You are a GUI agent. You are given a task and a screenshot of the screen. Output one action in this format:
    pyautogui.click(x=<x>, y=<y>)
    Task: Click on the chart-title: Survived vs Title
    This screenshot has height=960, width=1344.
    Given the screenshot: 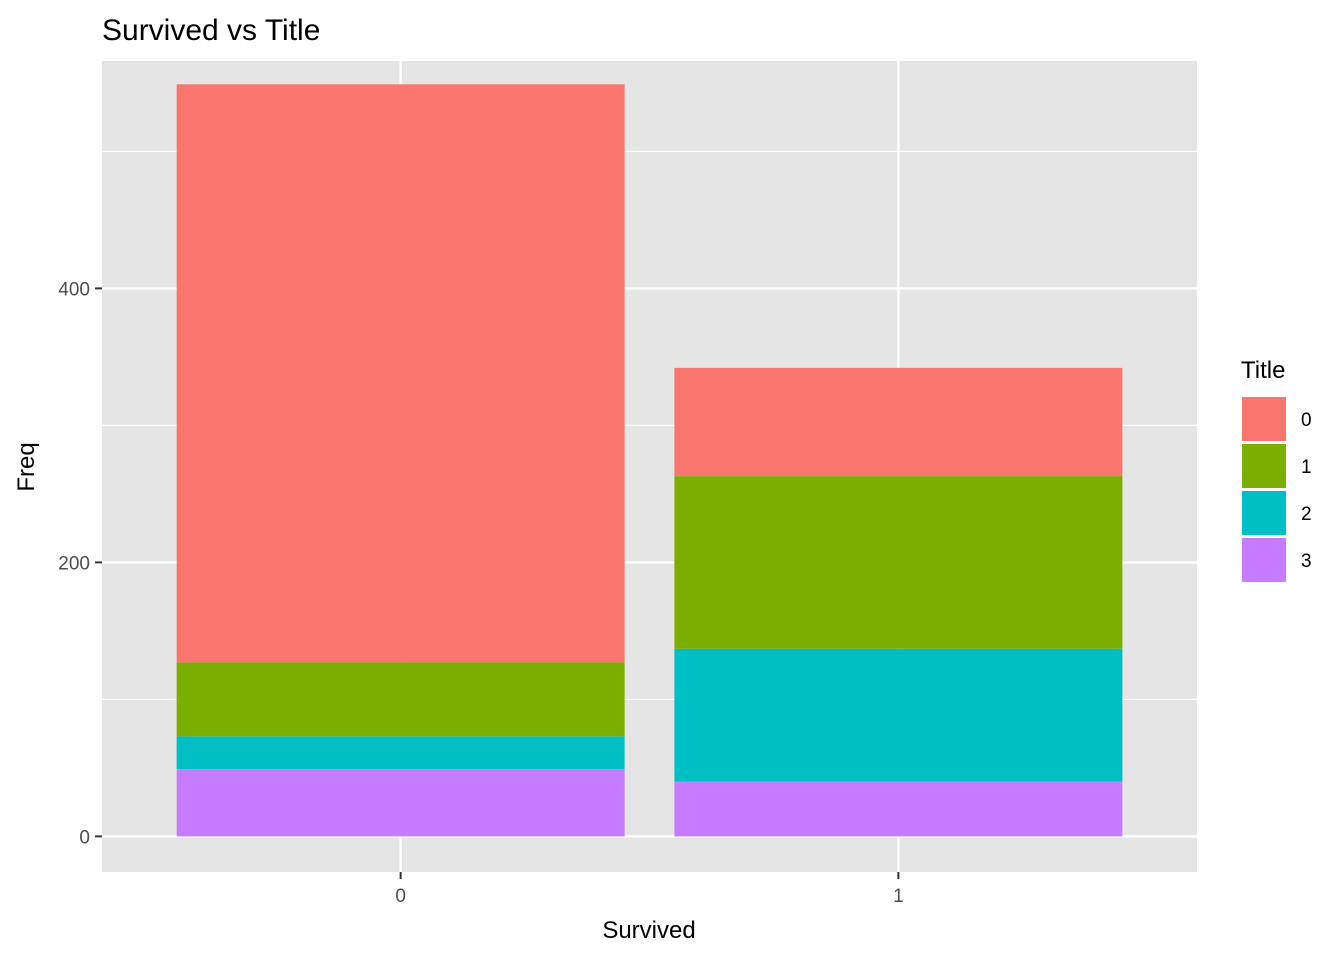 What is the action you would take?
    pyautogui.click(x=211, y=30)
    